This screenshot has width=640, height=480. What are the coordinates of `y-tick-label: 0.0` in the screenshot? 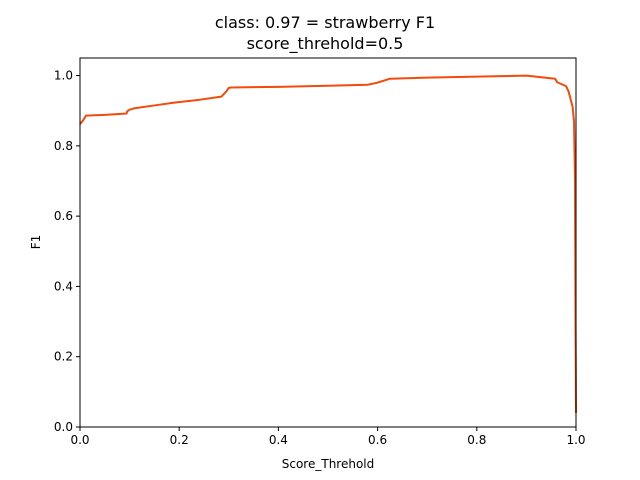 It's located at (63, 427).